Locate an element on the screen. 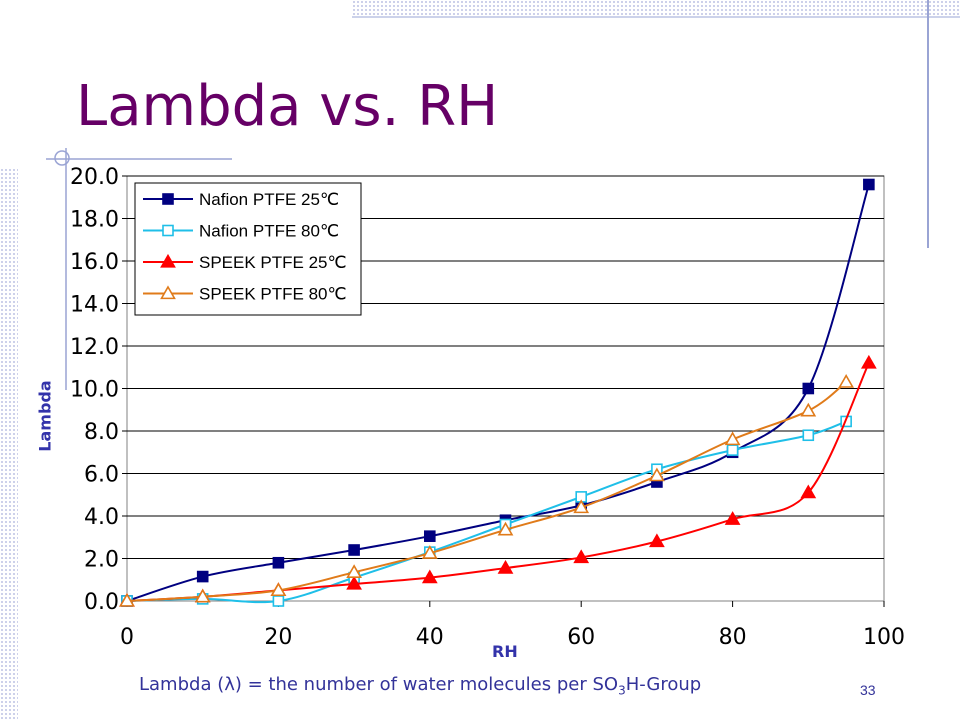 The width and height of the screenshot is (960, 720). y-tick-label-2: 4.0 is located at coordinates (101, 517).